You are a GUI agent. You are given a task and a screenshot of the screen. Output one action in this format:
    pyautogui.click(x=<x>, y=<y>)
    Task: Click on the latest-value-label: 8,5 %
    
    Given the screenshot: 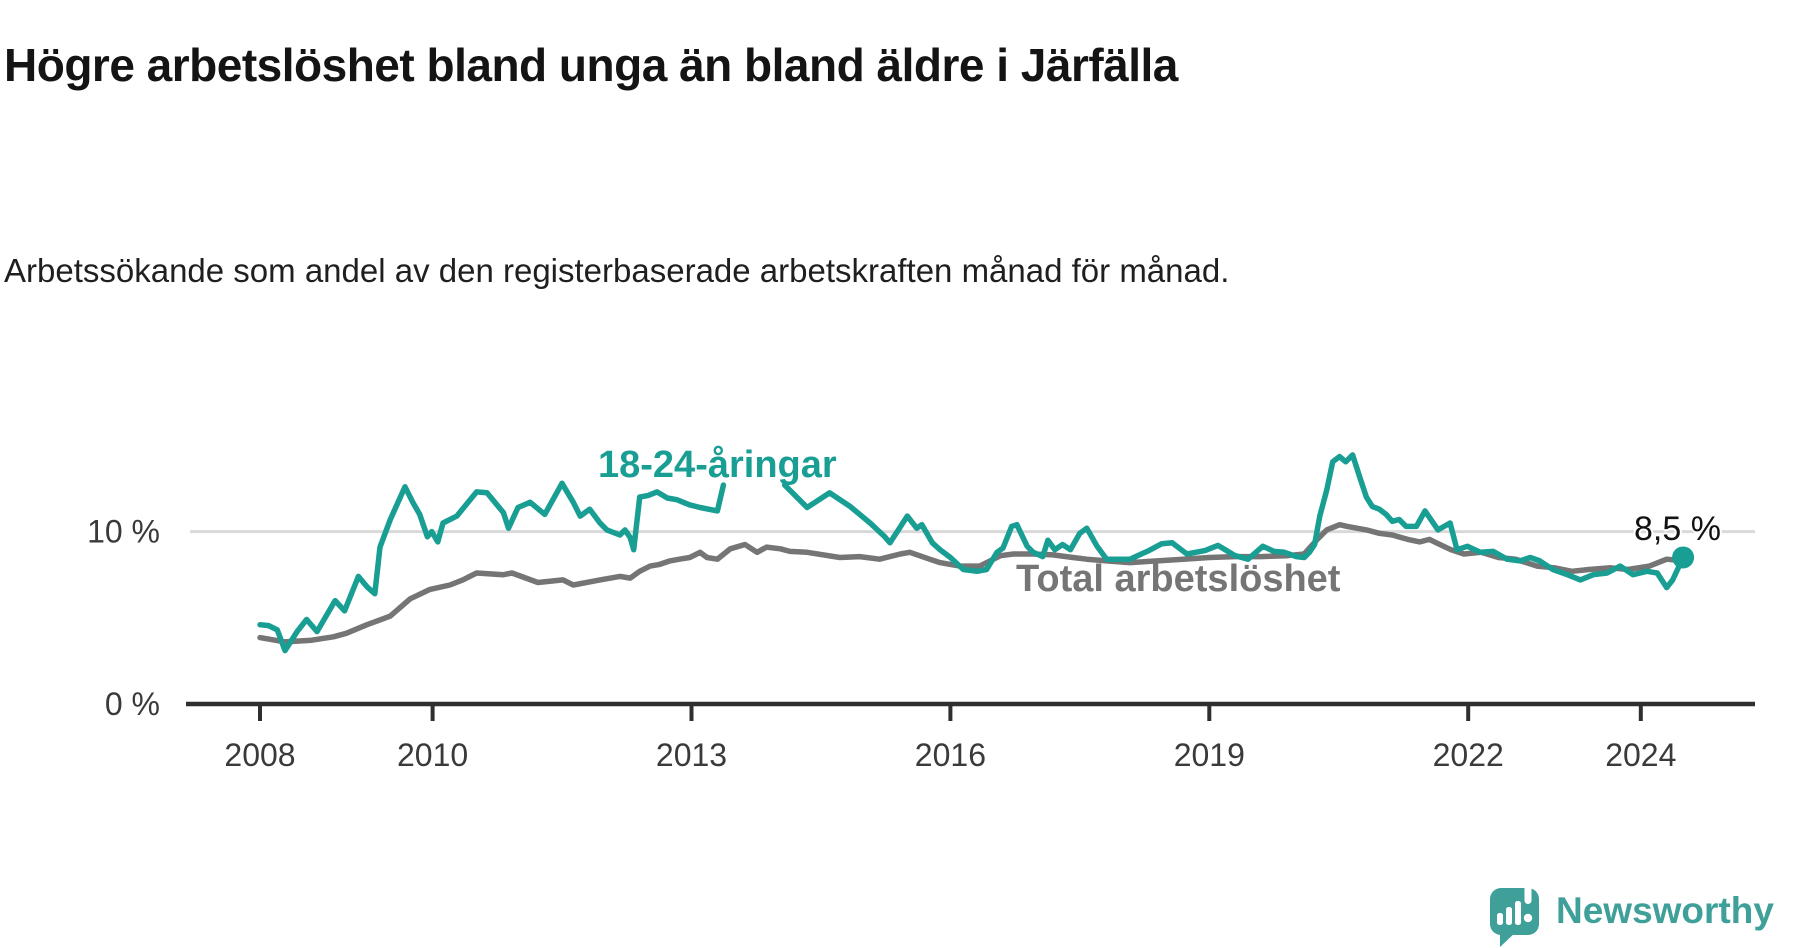 What is the action you would take?
    pyautogui.click(x=1677, y=529)
    